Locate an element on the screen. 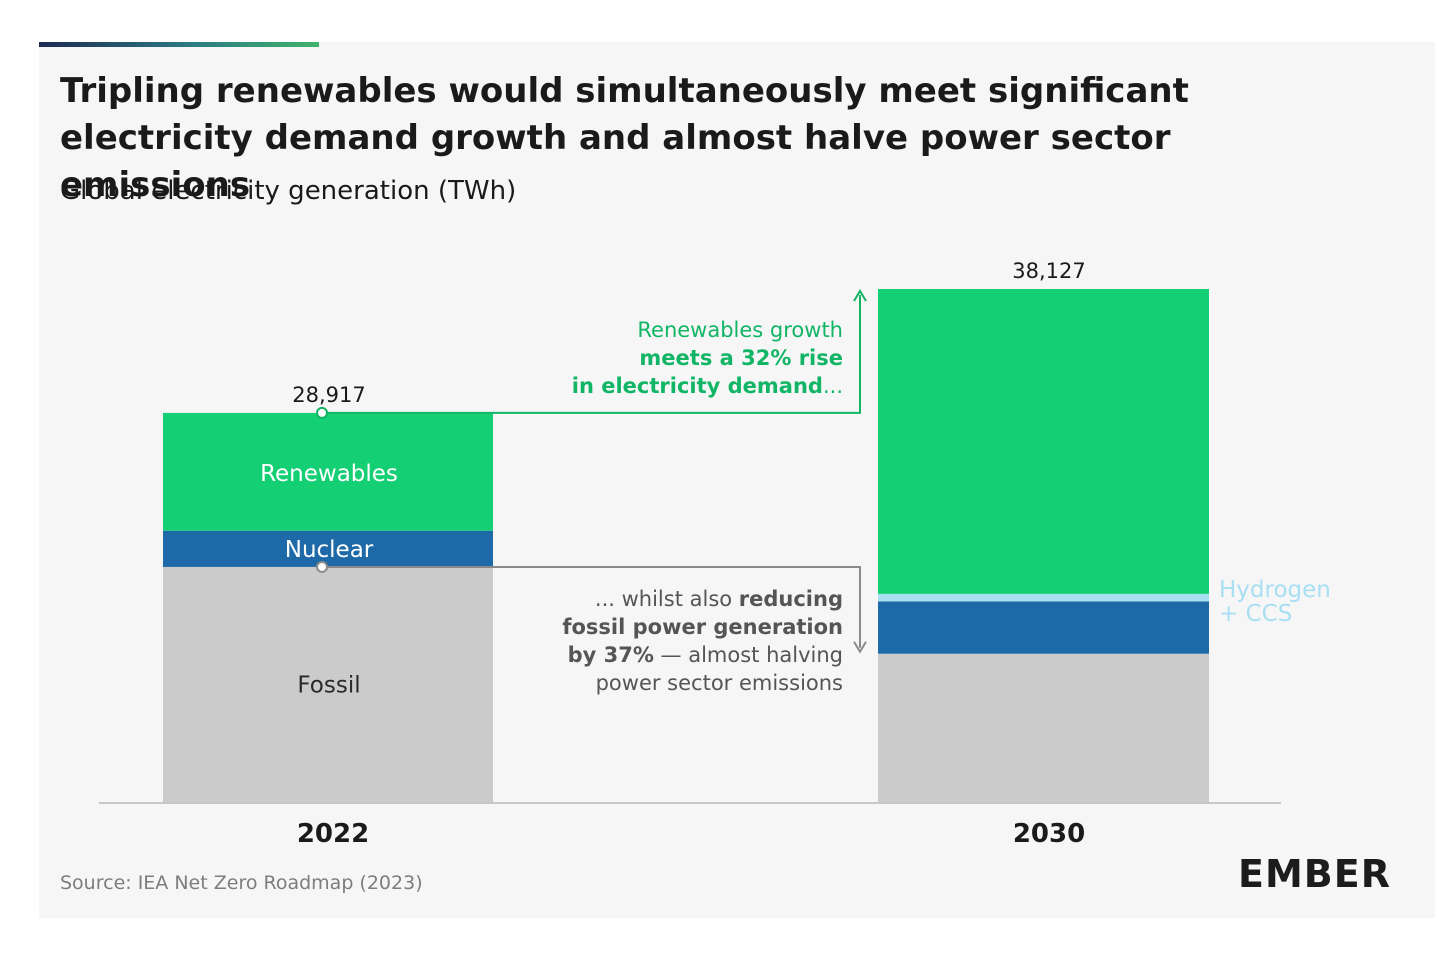 This screenshot has width=1456, height=972. segment-label-fossil: Fossil is located at coordinates (328, 685).